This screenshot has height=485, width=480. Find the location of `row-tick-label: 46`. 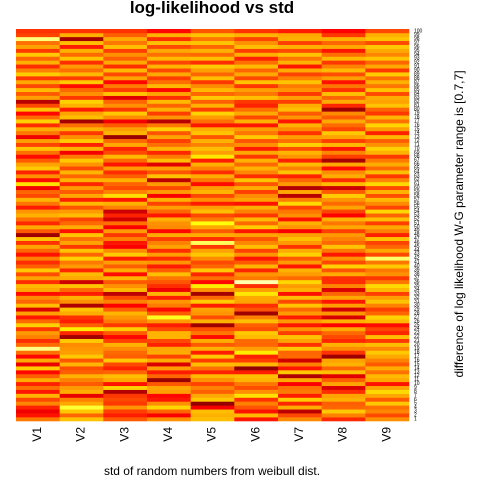

row-tick-label: 46 is located at coordinates (417, 243).